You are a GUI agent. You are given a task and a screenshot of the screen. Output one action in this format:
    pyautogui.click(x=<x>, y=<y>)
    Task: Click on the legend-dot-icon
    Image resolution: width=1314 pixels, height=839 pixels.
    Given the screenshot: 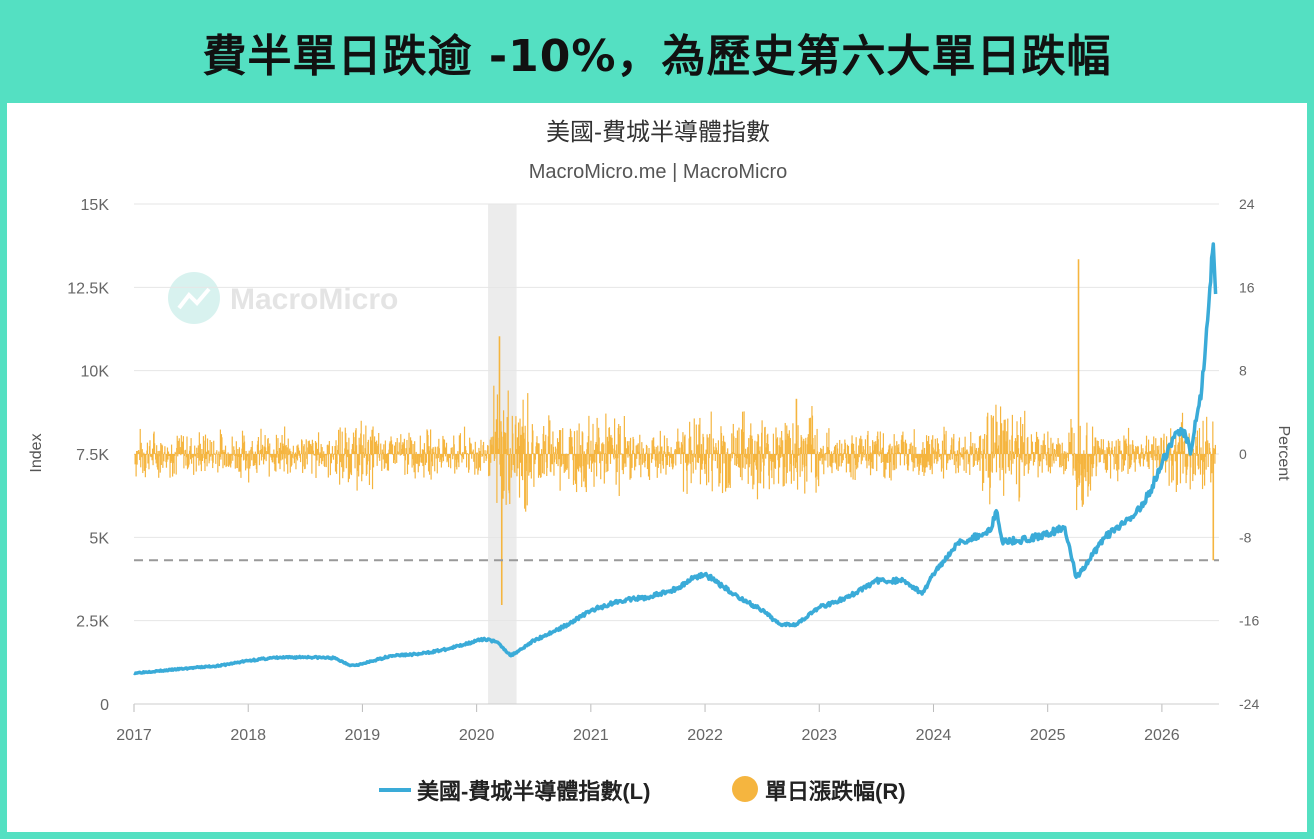 What is the action you would take?
    pyautogui.click(x=745, y=789)
    